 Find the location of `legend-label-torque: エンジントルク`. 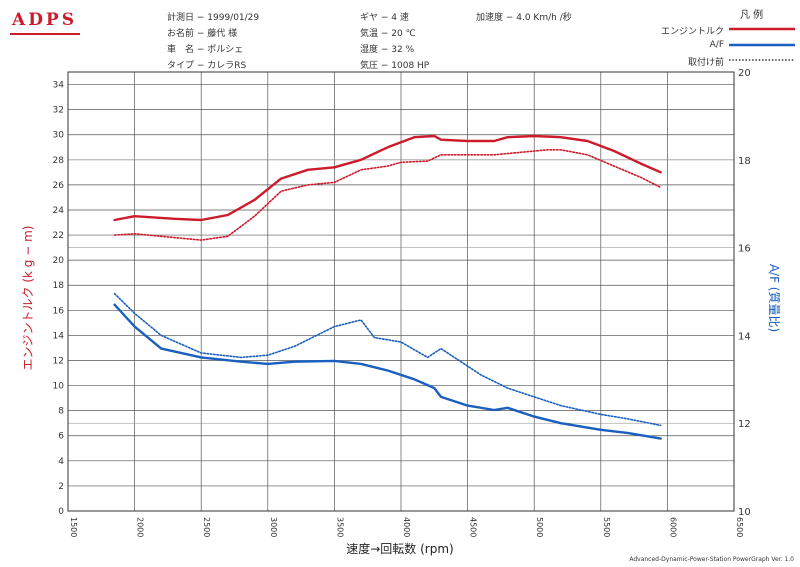

legend-label-torque: エンジントルク is located at coordinates (692, 32).